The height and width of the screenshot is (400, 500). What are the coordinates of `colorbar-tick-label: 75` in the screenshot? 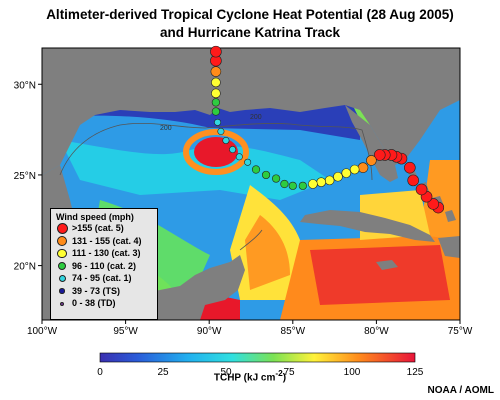 It's located at (289, 372).